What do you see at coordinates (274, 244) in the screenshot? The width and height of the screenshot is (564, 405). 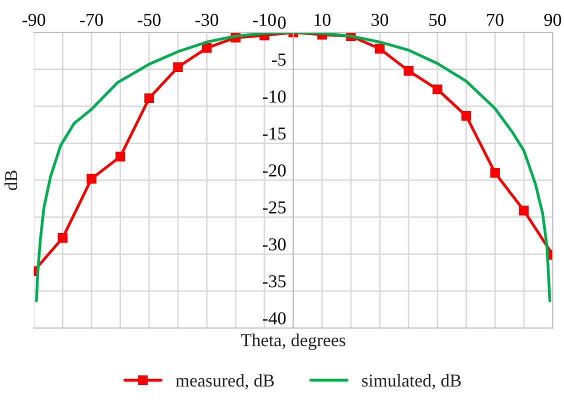 I see `y-tick-label: -30` at bounding box center [274, 244].